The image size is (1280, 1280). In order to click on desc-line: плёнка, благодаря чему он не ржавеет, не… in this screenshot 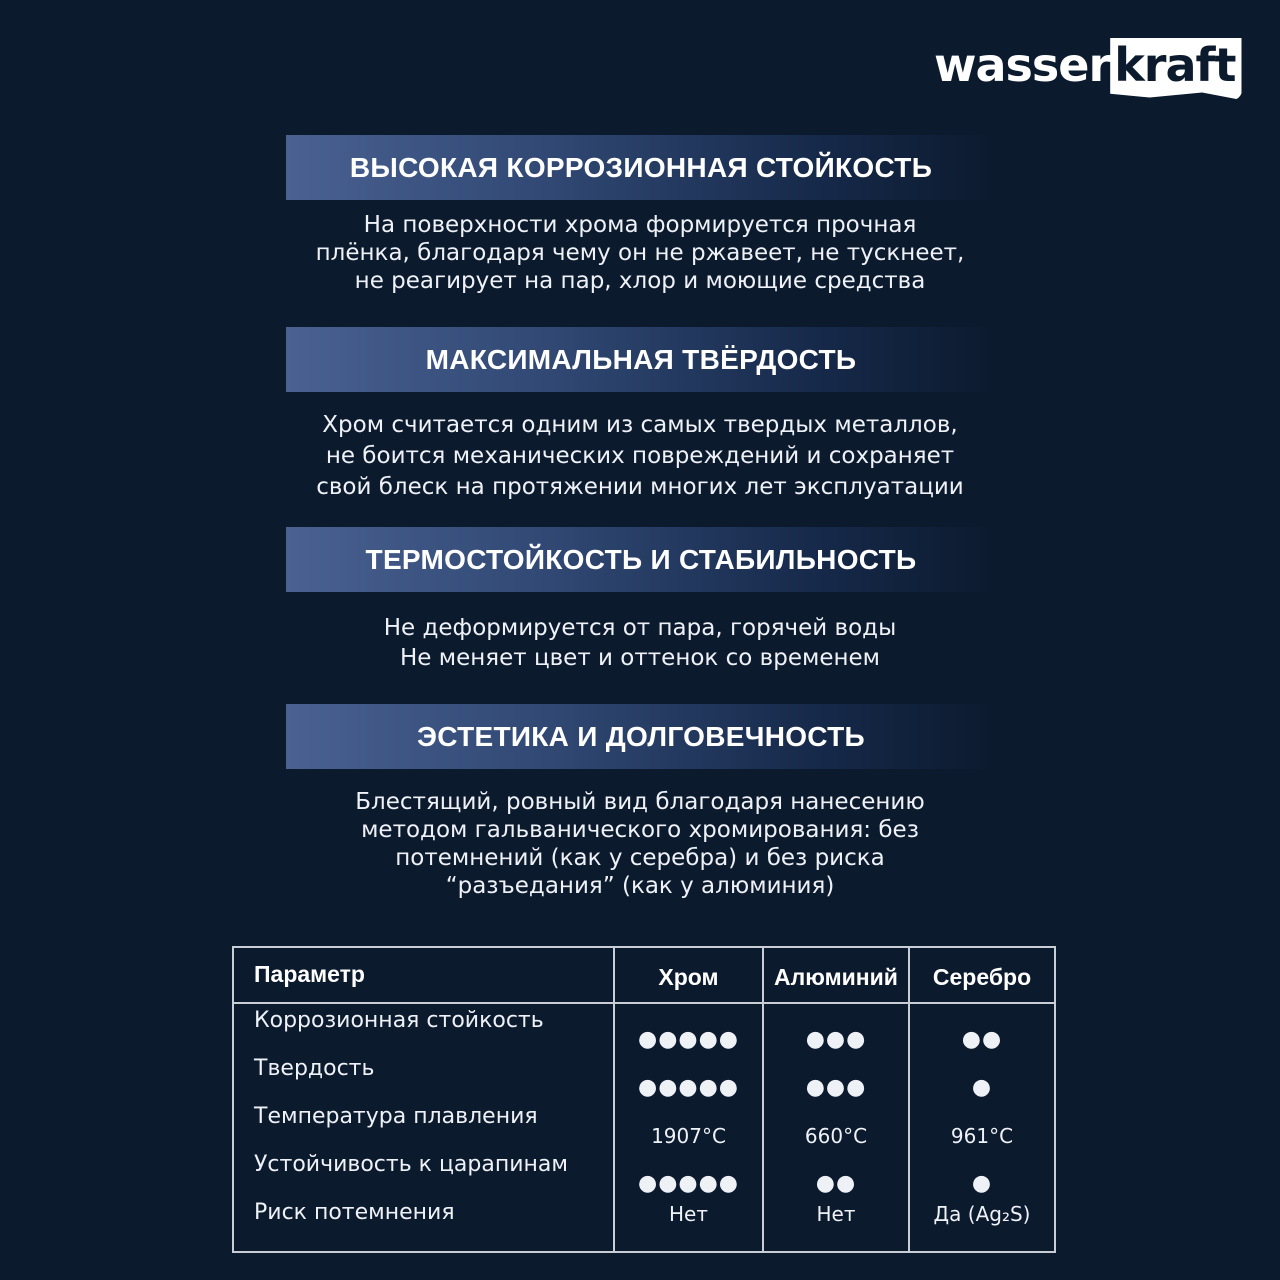, I will do `click(640, 253)`.